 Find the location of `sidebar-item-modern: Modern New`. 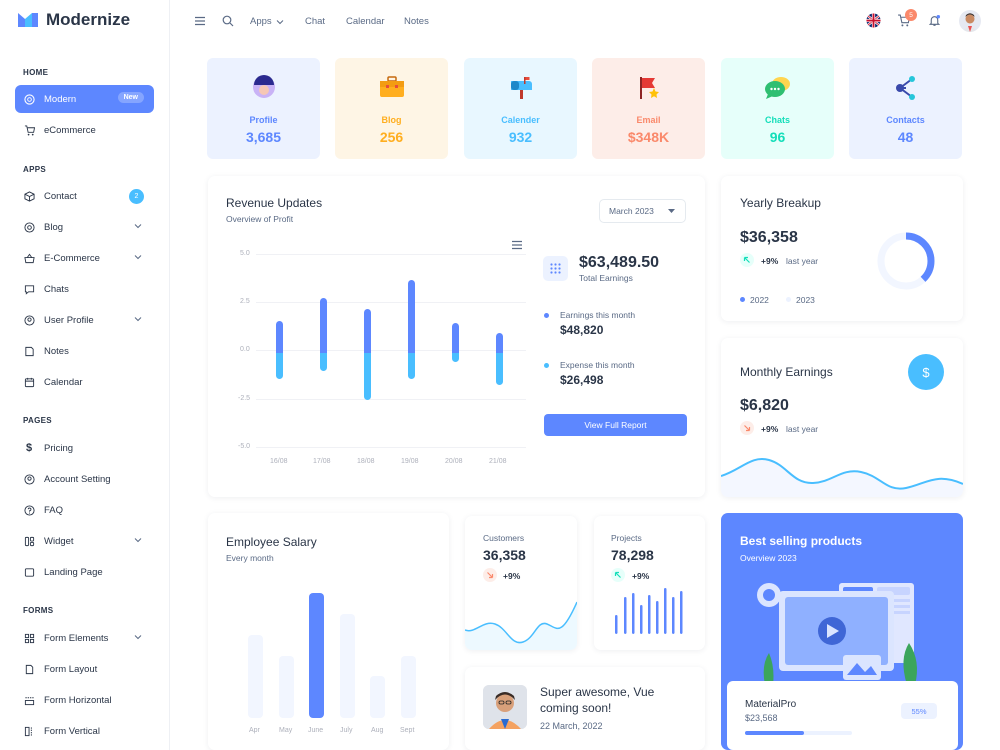

sidebar-item-modern: Modern New is located at coordinates (84, 99).